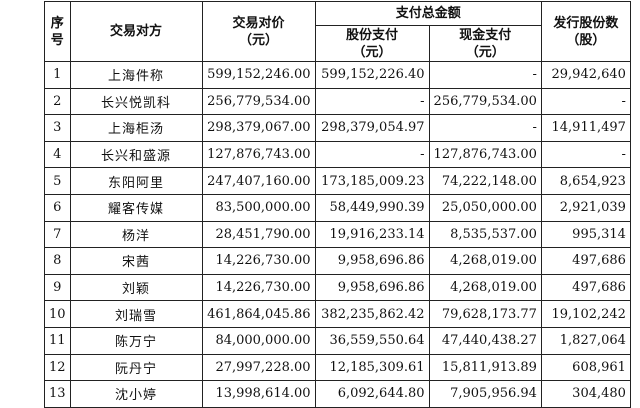 The width and height of the screenshot is (640, 408). What do you see at coordinates (585, 340) in the screenshot?
I see `row-shares-issued-cell: 1,827,064` at bounding box center [585, 340].